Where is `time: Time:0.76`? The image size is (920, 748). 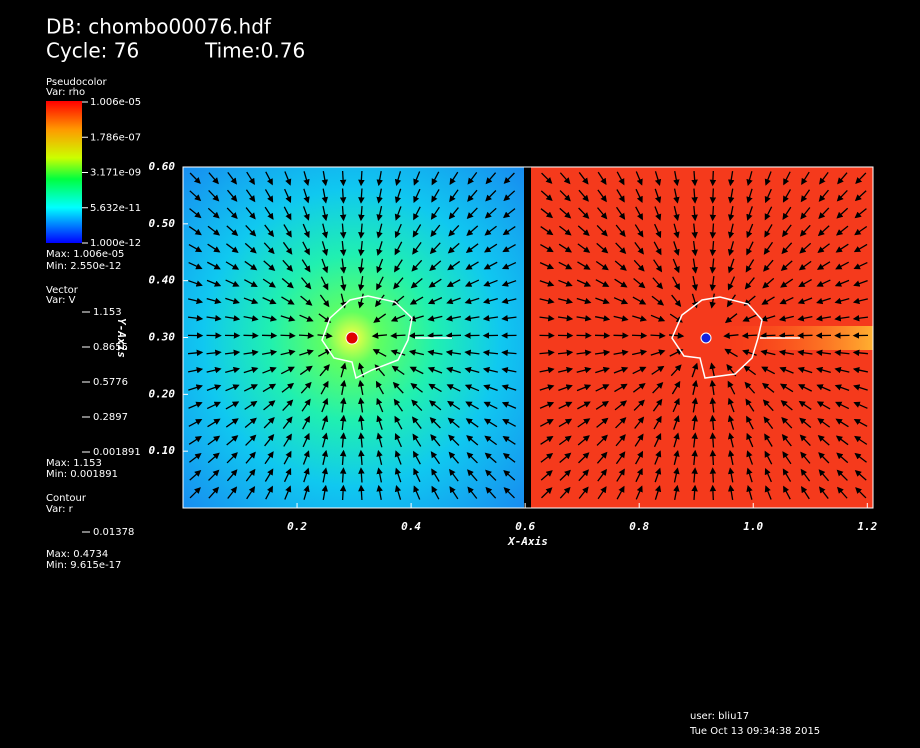 time: Time:0.76 is located at coordinates (254, 51).